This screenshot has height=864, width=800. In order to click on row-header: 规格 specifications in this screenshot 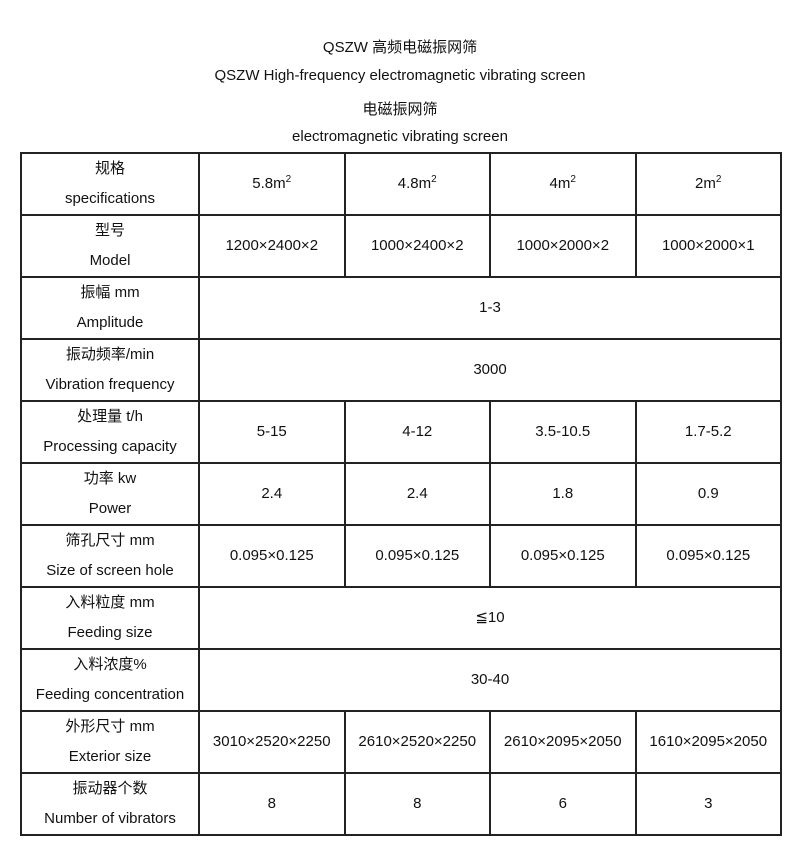, I will do `click(110, 184)`.